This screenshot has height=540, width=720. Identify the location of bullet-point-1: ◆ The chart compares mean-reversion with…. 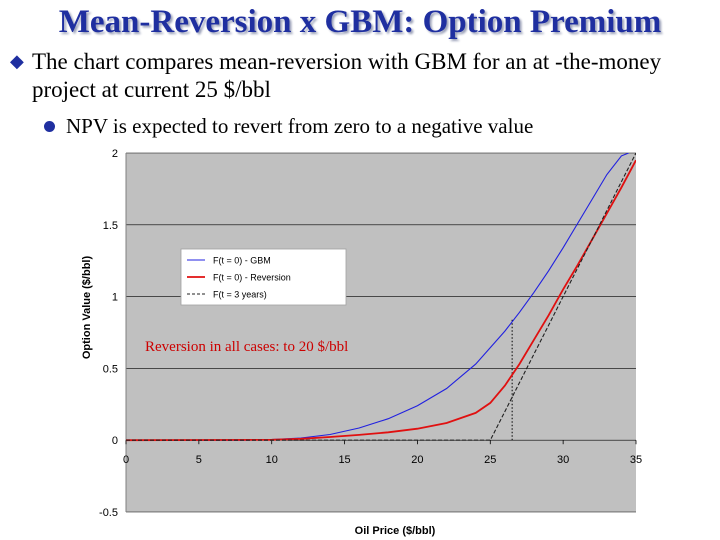
(362, 76).